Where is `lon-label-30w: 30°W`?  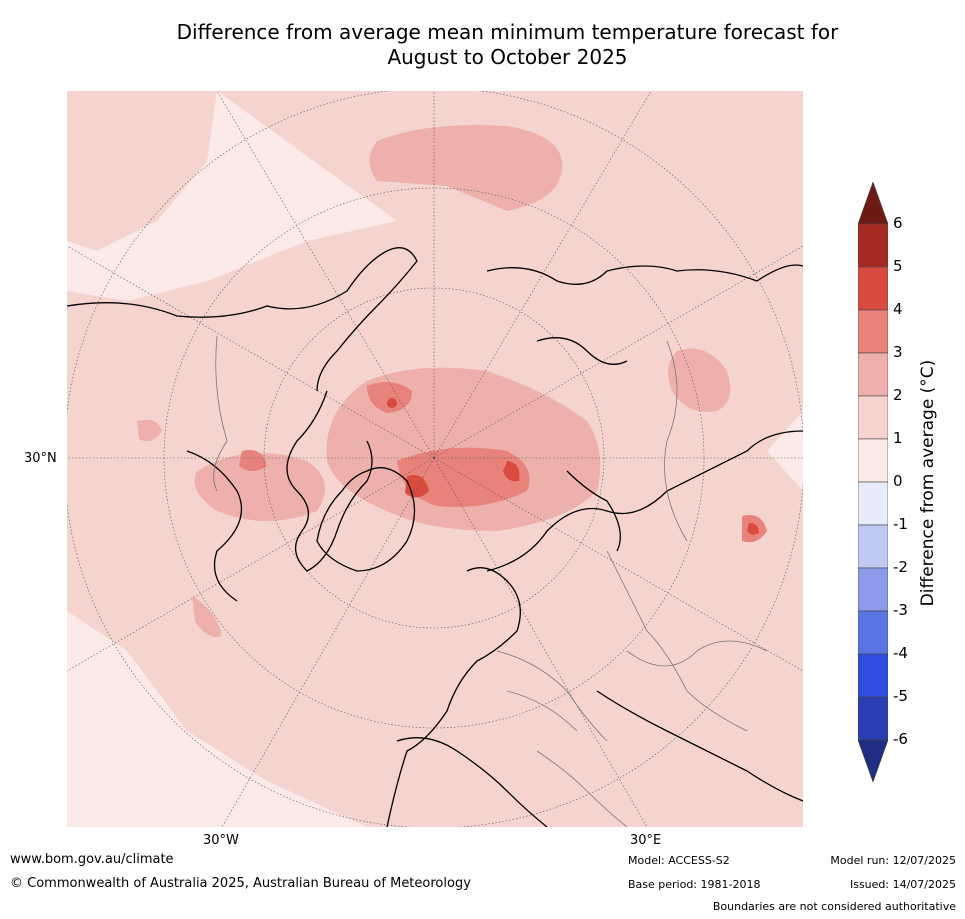 lon-label-30w: 30°W is located at coordinates (221, 840).